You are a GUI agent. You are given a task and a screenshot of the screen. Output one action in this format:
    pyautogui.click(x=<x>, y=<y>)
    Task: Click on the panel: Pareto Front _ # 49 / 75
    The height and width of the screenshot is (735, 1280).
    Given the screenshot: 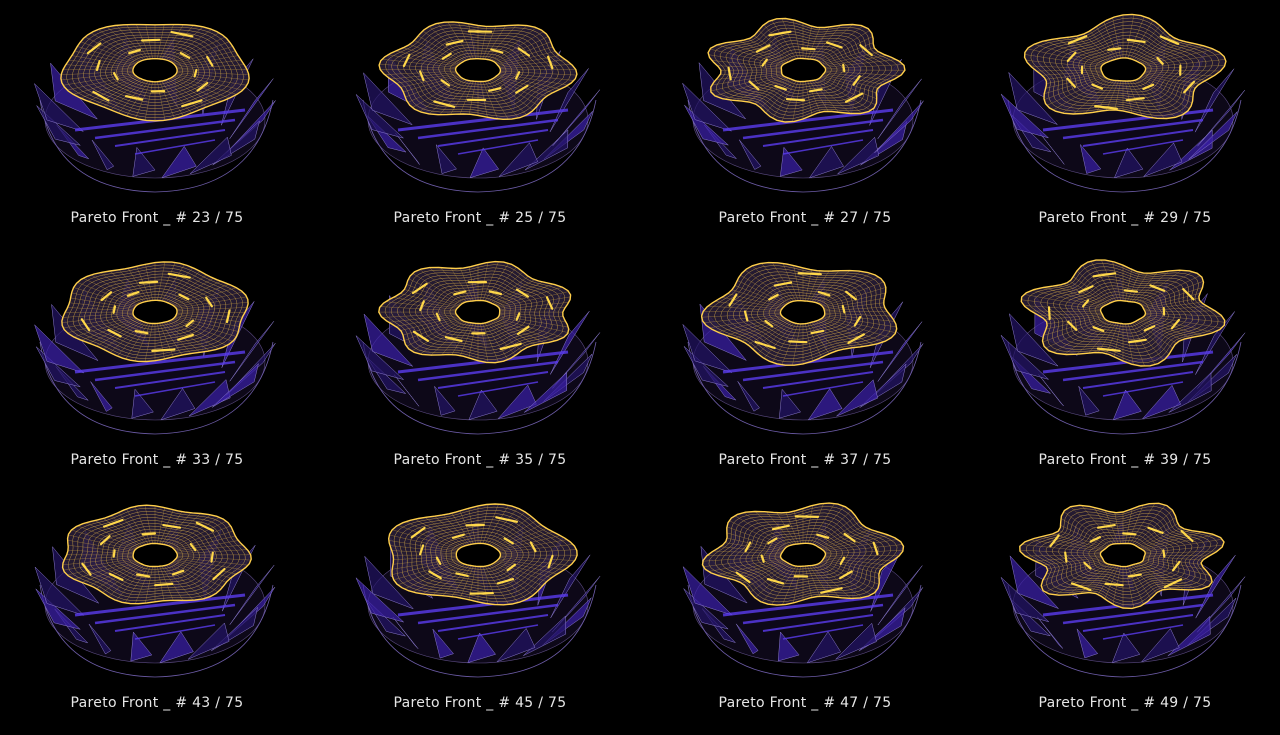 What is the action you would take?
    pyautogui.click(x=1123, y=606)
    